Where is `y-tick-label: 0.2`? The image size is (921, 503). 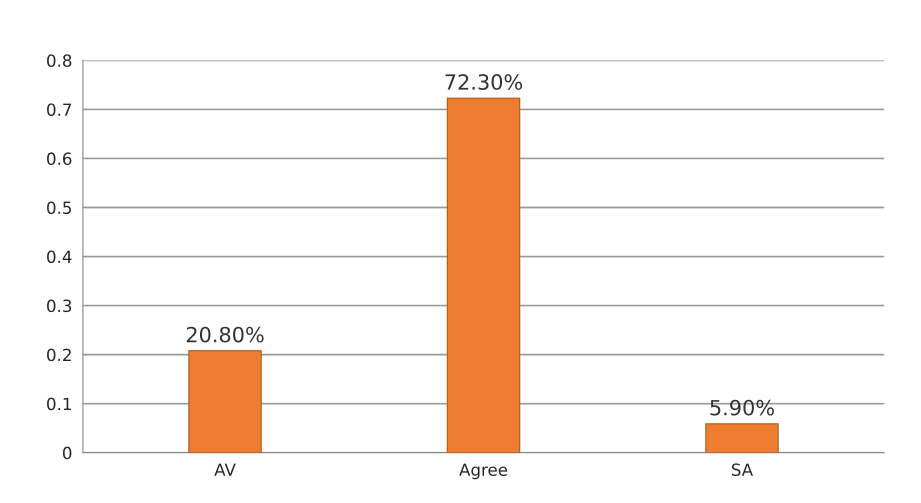
y-tick-label: 0.2 is located at coordinates (59, 355).